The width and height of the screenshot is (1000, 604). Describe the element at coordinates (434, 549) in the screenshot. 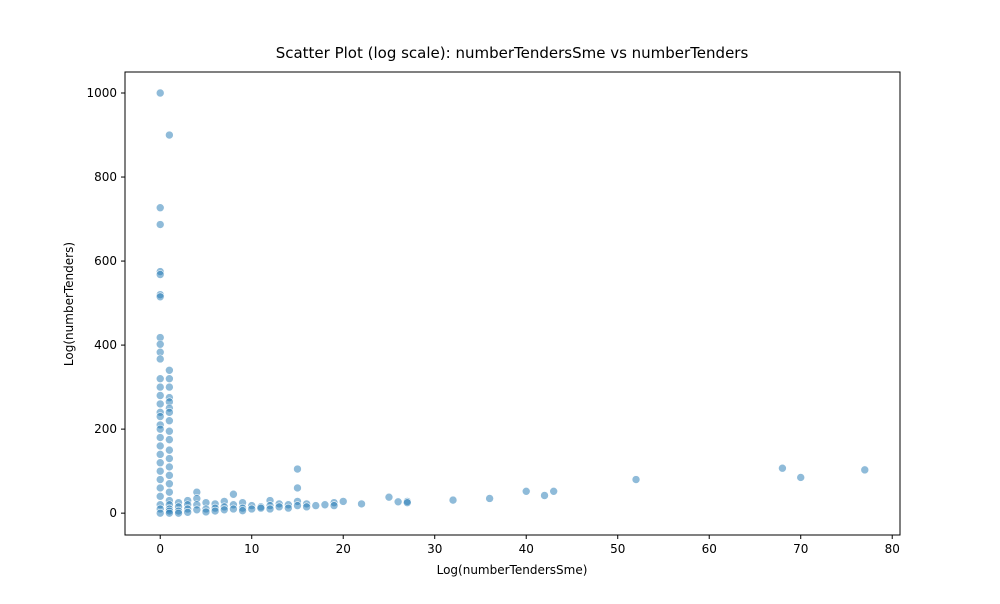

I see `x-tick-label: 30` at that location.